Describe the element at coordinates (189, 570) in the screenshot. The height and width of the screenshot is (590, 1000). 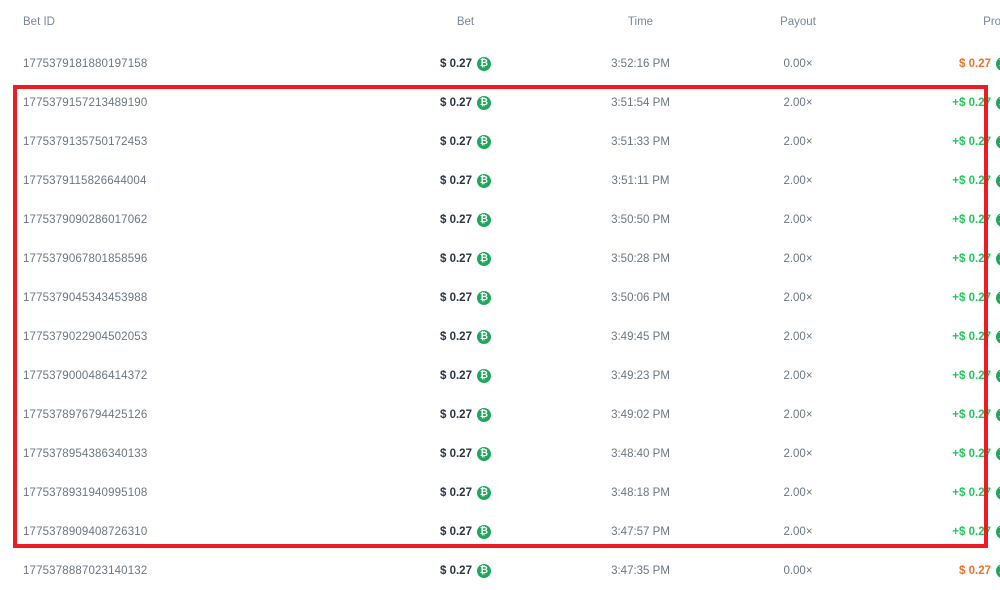
I see `cell-bet-id: 1775378887023140132` at that location.